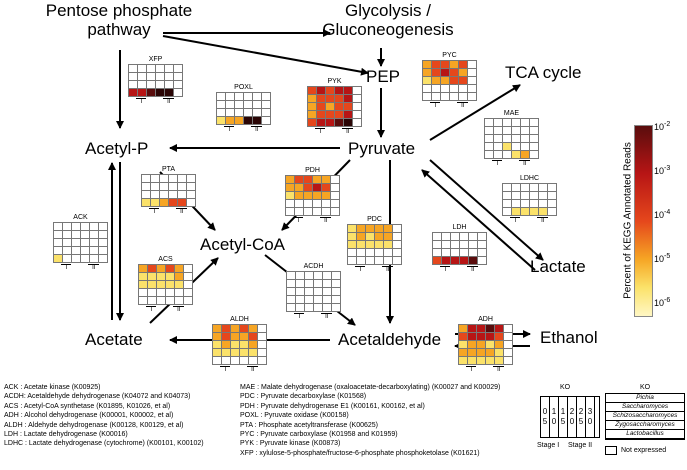  I want to click on node-acetyl-p: Acetyl-P, so click(117, 148).